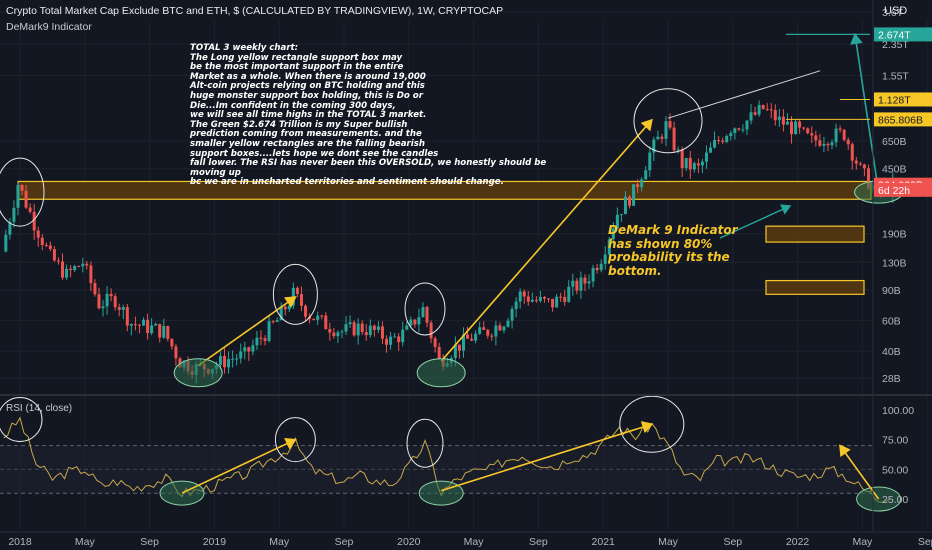  What do you see at coordinates (215, 542) in the screenshot?
I see `time-tick-label: 2019` at bounding box center [215, 542].